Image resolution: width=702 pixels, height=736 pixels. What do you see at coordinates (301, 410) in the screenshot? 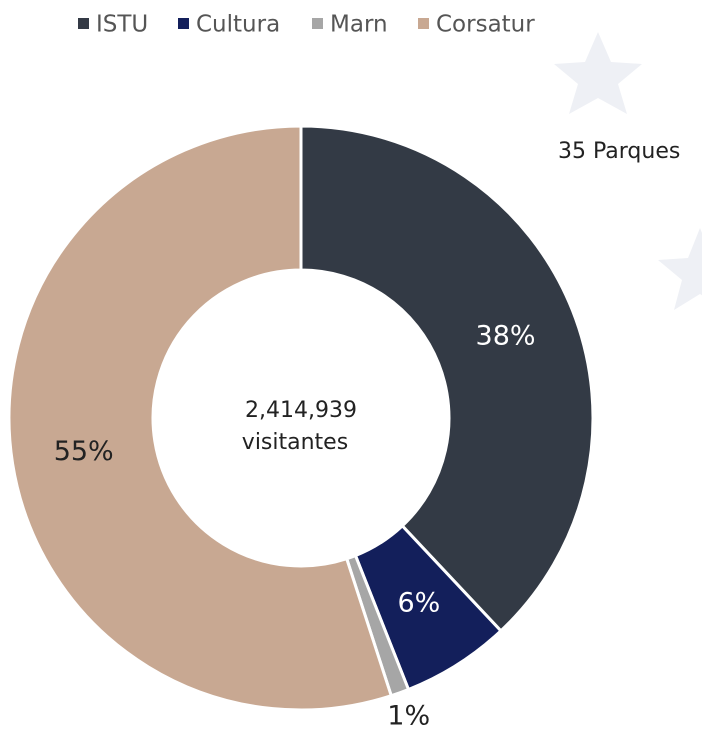
I see `center-text: 2,414,939` at bounding box center [301, 410].